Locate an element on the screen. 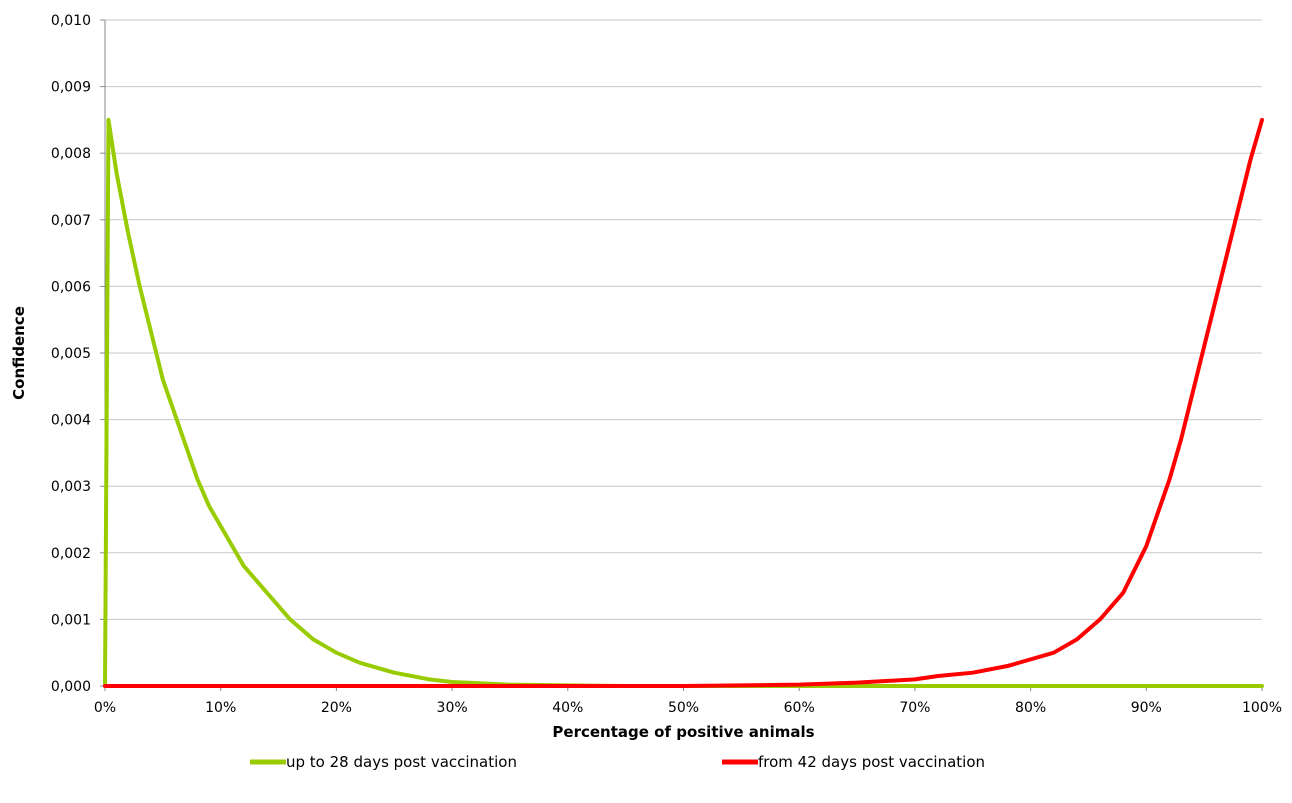  legend-label-2: from 42 days post vaccination is located at coordinates (871, 762).